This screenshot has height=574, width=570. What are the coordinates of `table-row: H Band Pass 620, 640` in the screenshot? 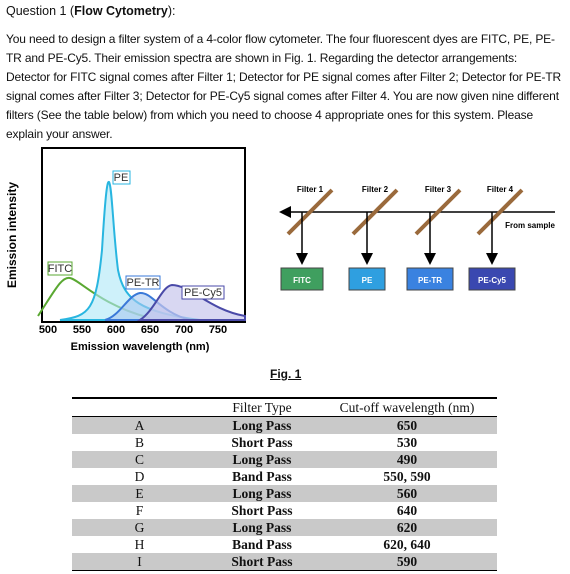 It's located at (284, 544).